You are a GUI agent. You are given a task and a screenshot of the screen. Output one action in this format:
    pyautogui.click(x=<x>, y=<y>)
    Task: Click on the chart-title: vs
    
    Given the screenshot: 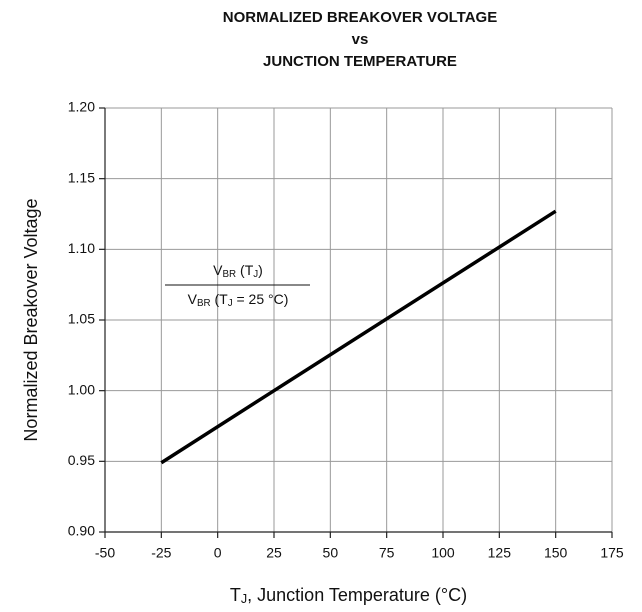 What is the action you would take?
    pyautogui.click(x=360, y=39)
    